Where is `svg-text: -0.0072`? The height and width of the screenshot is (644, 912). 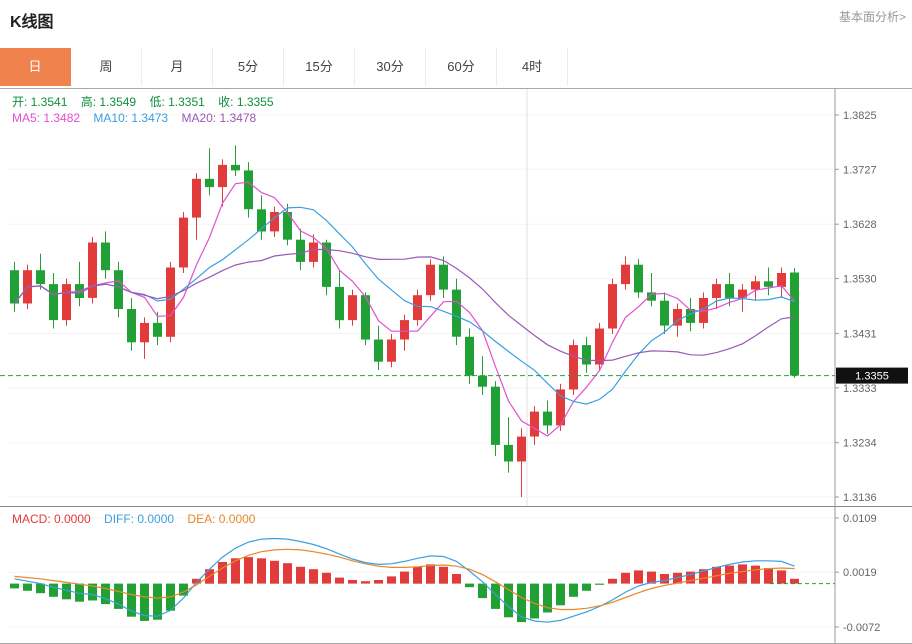
svg-text: -0.0072 is located at coordinates (861, 628).